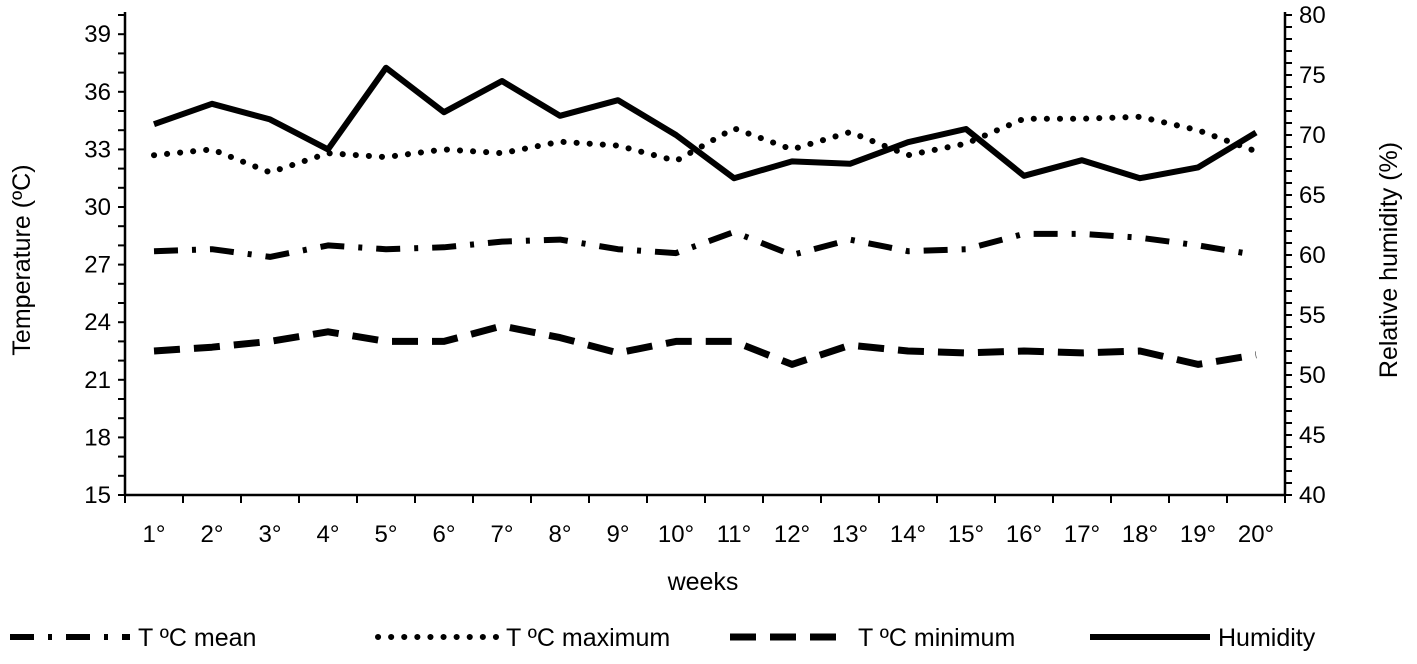  What do you see at coordinates (703, 582) in the screenshot?
I see `x-axis-title: weeks` at bounding box center [703, 582].